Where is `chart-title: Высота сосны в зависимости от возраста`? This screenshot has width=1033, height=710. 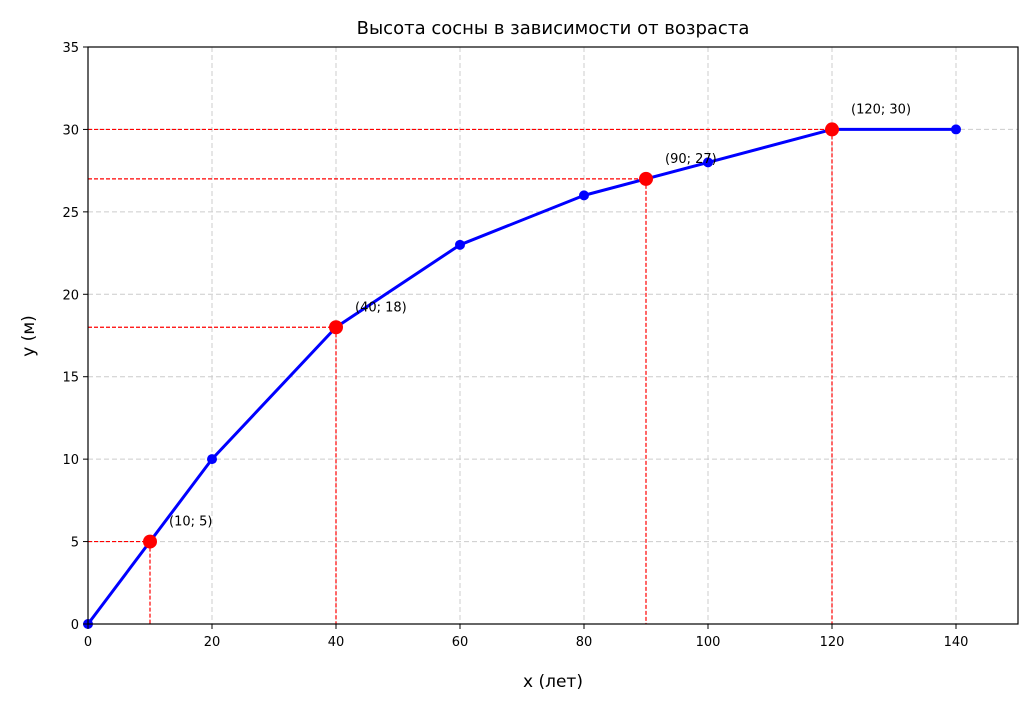 chart-title: Высота сосны в зависимости от возраста is located at coordinates (553, 28).